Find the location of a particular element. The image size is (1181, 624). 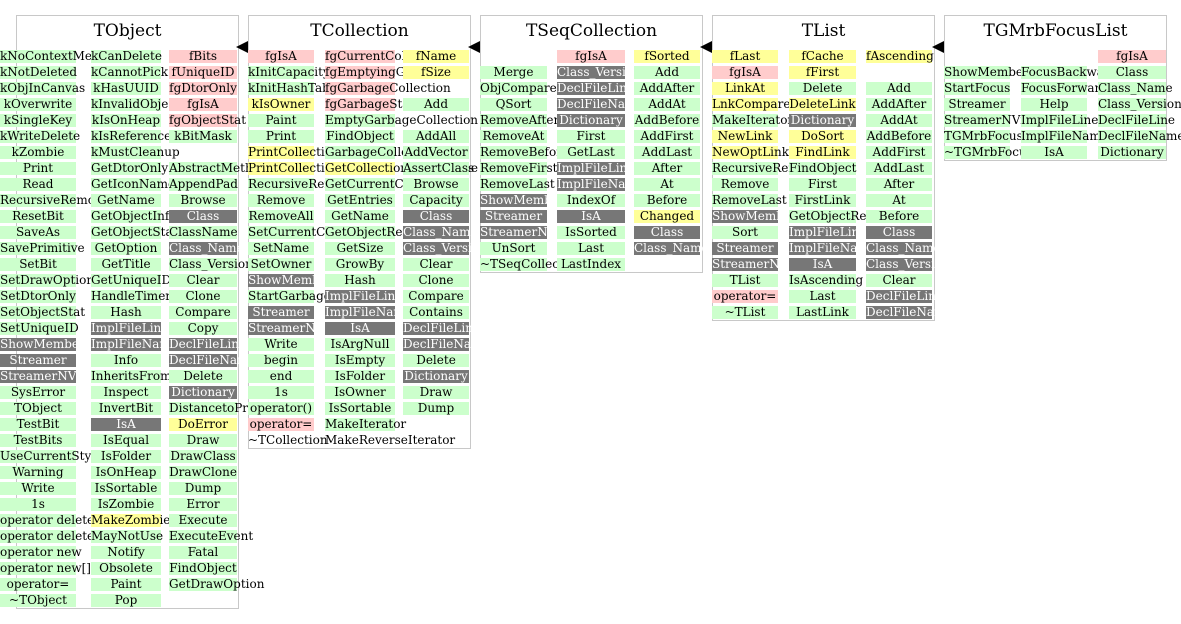

member-addafter: AddAfter is located at coordinates (899, 104).